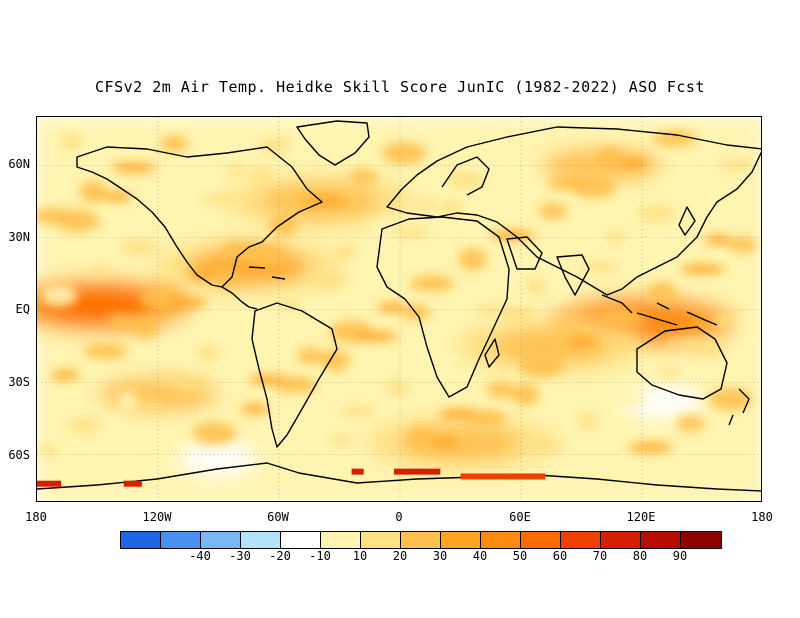 This screenshot has width=800, height=618. What do you see at coordinates (520, 556) in the screenshot?
I see `colorbar-label: 50` at bounding box center [520, 556].